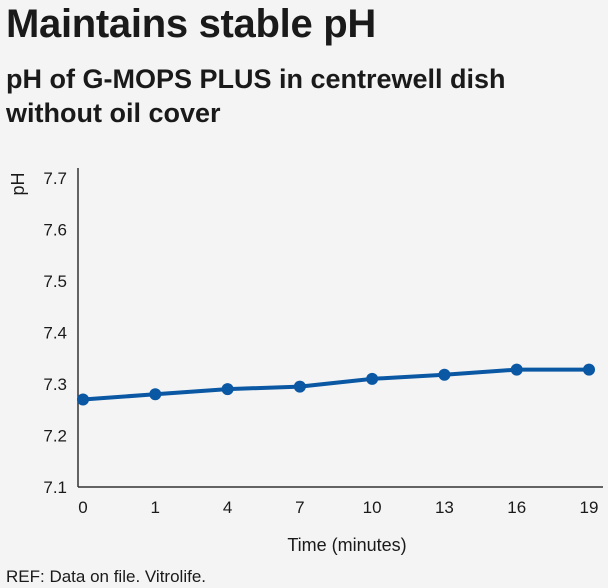 The width and height of the screenshot is (608, 588). What do you see at coordinates (299, 507) in the screenshot?
I see `x-tick-label: 7` at bounding box center [299, 507].